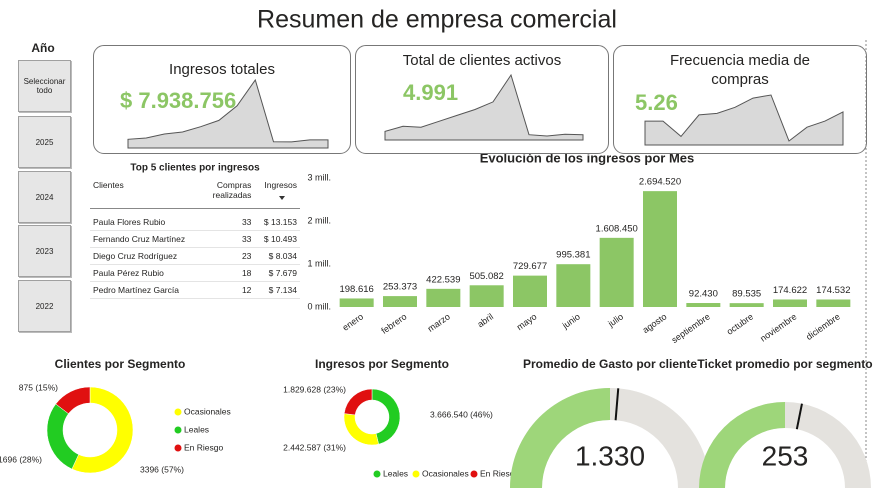 The image size is (874, 488). I want to click on data-label: 875 (15%), so click(38, 387).